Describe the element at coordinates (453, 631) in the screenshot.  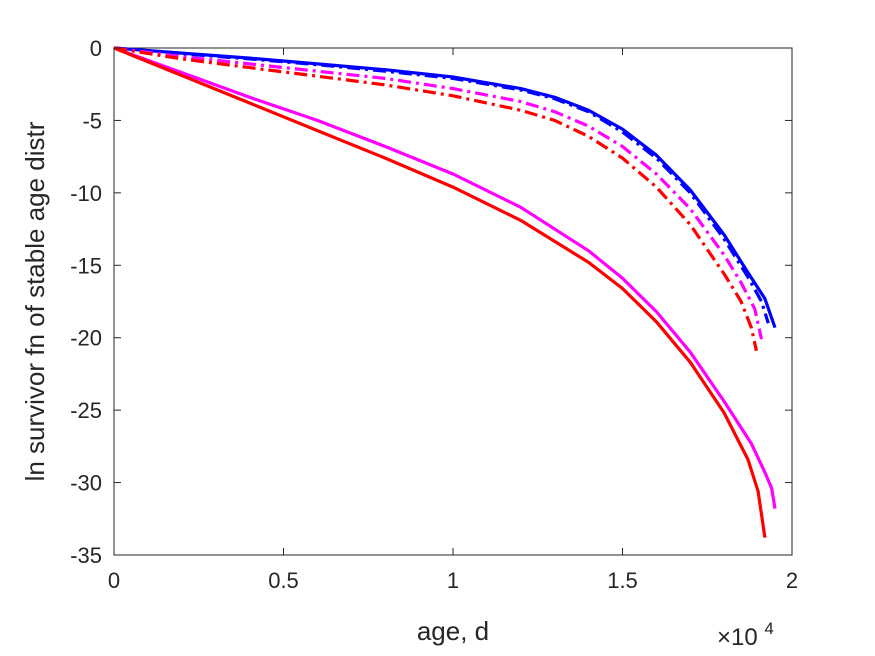
I see `x-axis-label: age, d` at that location.